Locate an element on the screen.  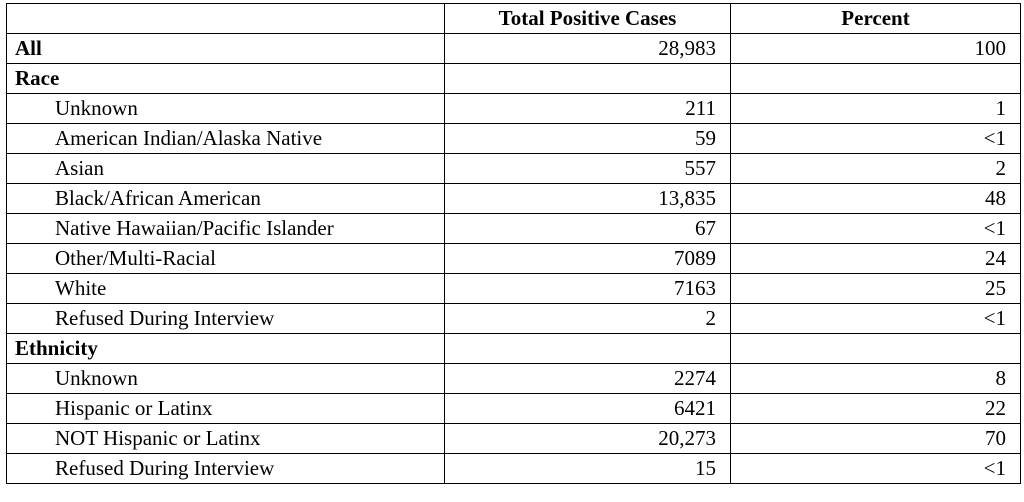
cases-cell: 2274 is located at coordinates (587, 378).